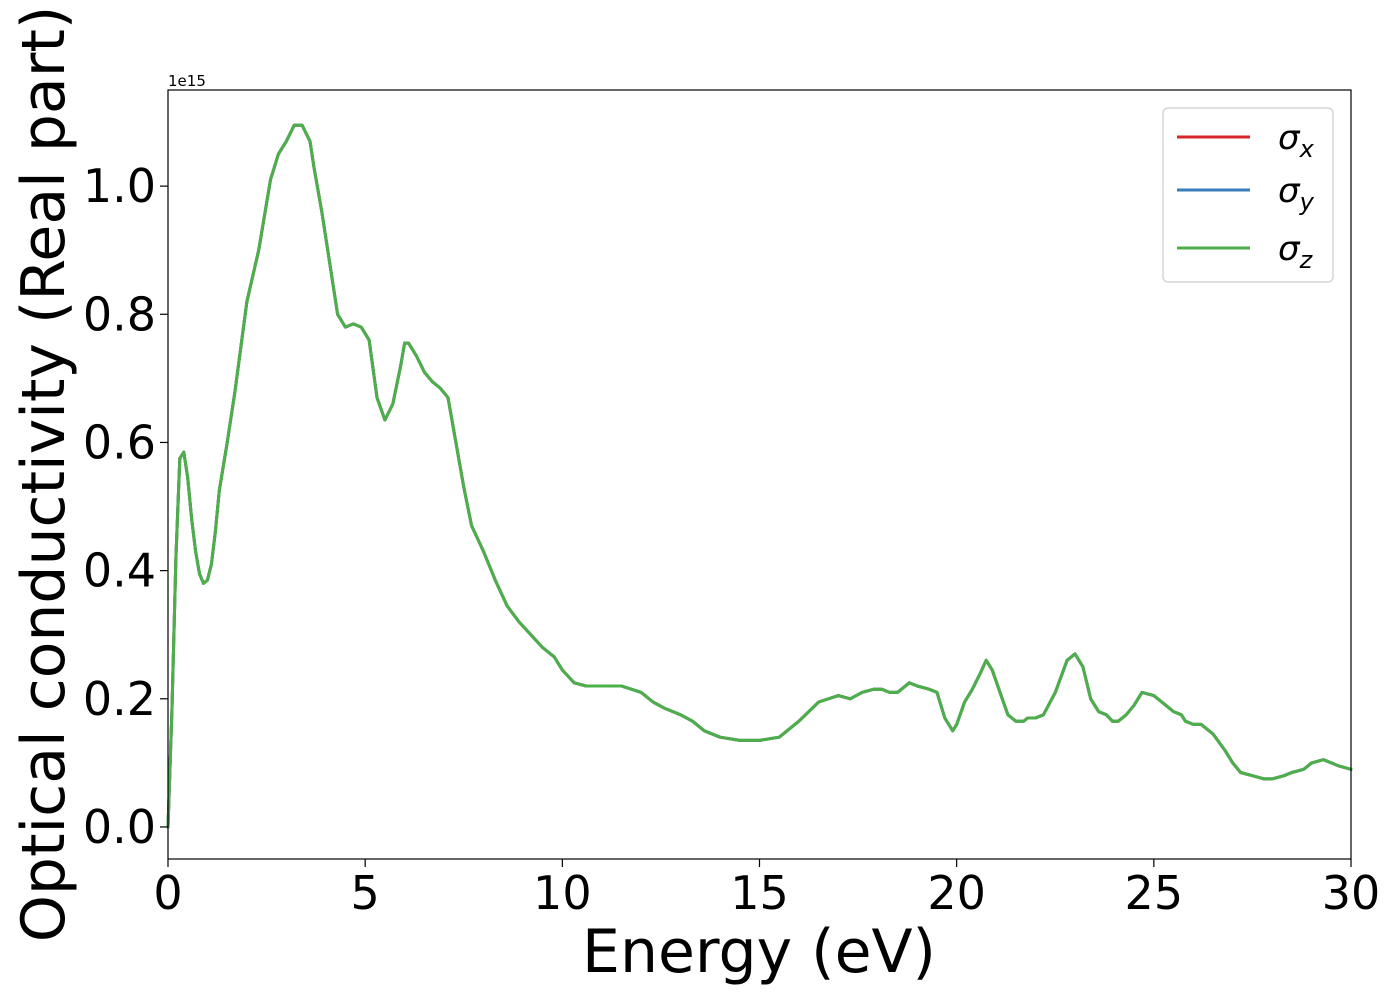  Describe the element at coordinates (119, 442) in the screenshot. I see `y-tick-label: 0.6` at that location.